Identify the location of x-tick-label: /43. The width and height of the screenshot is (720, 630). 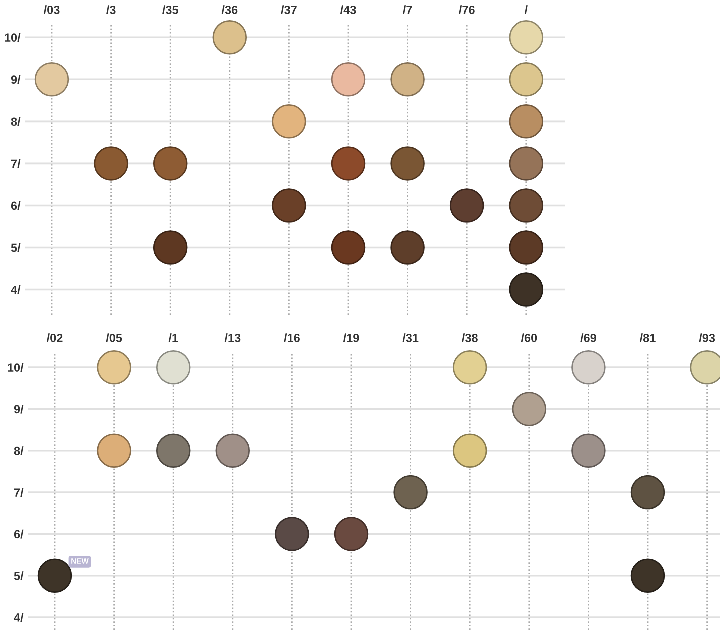
(348, 10).